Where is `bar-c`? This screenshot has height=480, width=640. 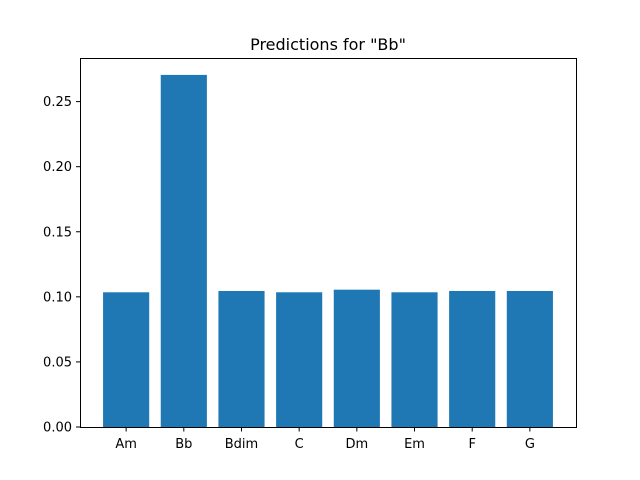 bar-c is located at coordinates (299, 359).